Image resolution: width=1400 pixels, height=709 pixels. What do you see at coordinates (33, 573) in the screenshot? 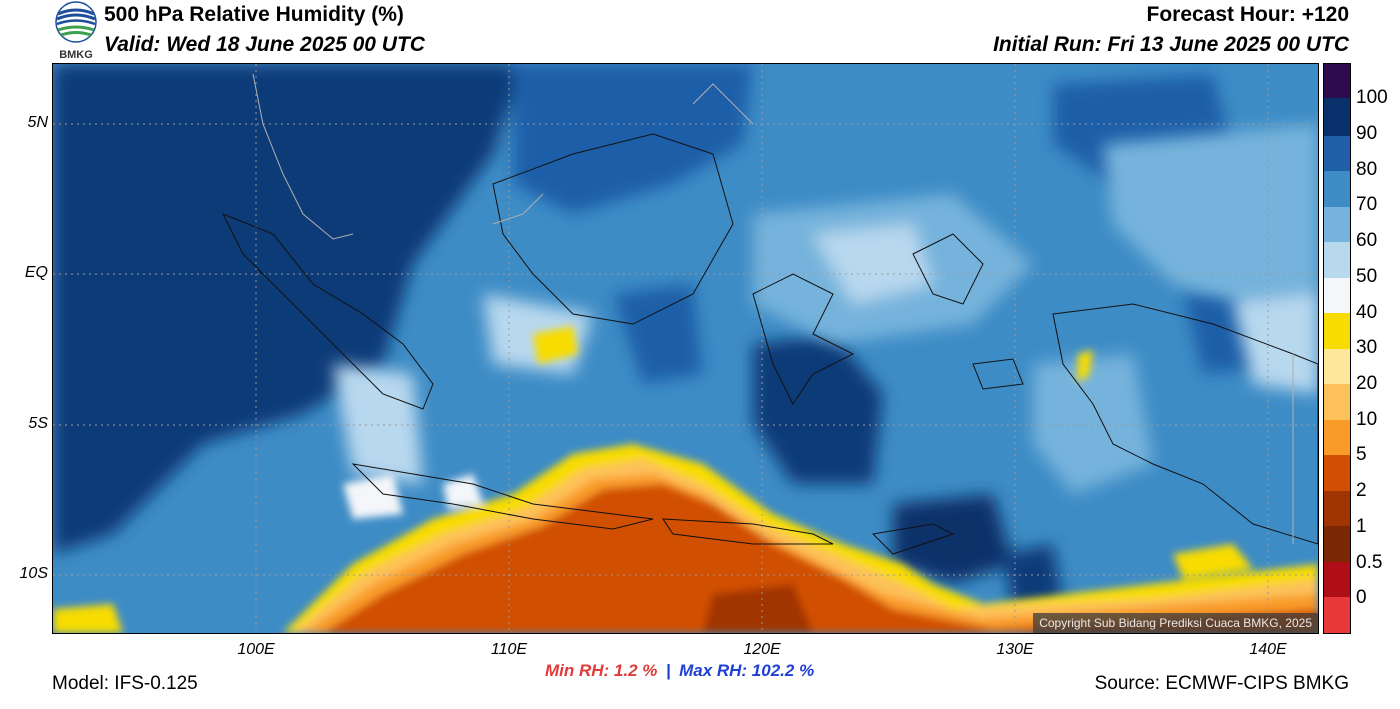
I see `lat-label-10s: 10S` at bounding box center [33, 573].